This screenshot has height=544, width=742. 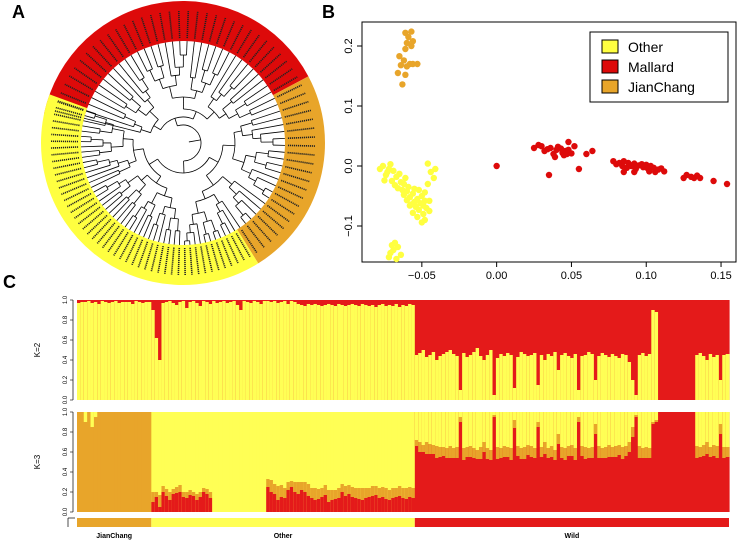 I want to click on k-label: K=2, so click(x=37, y=349).